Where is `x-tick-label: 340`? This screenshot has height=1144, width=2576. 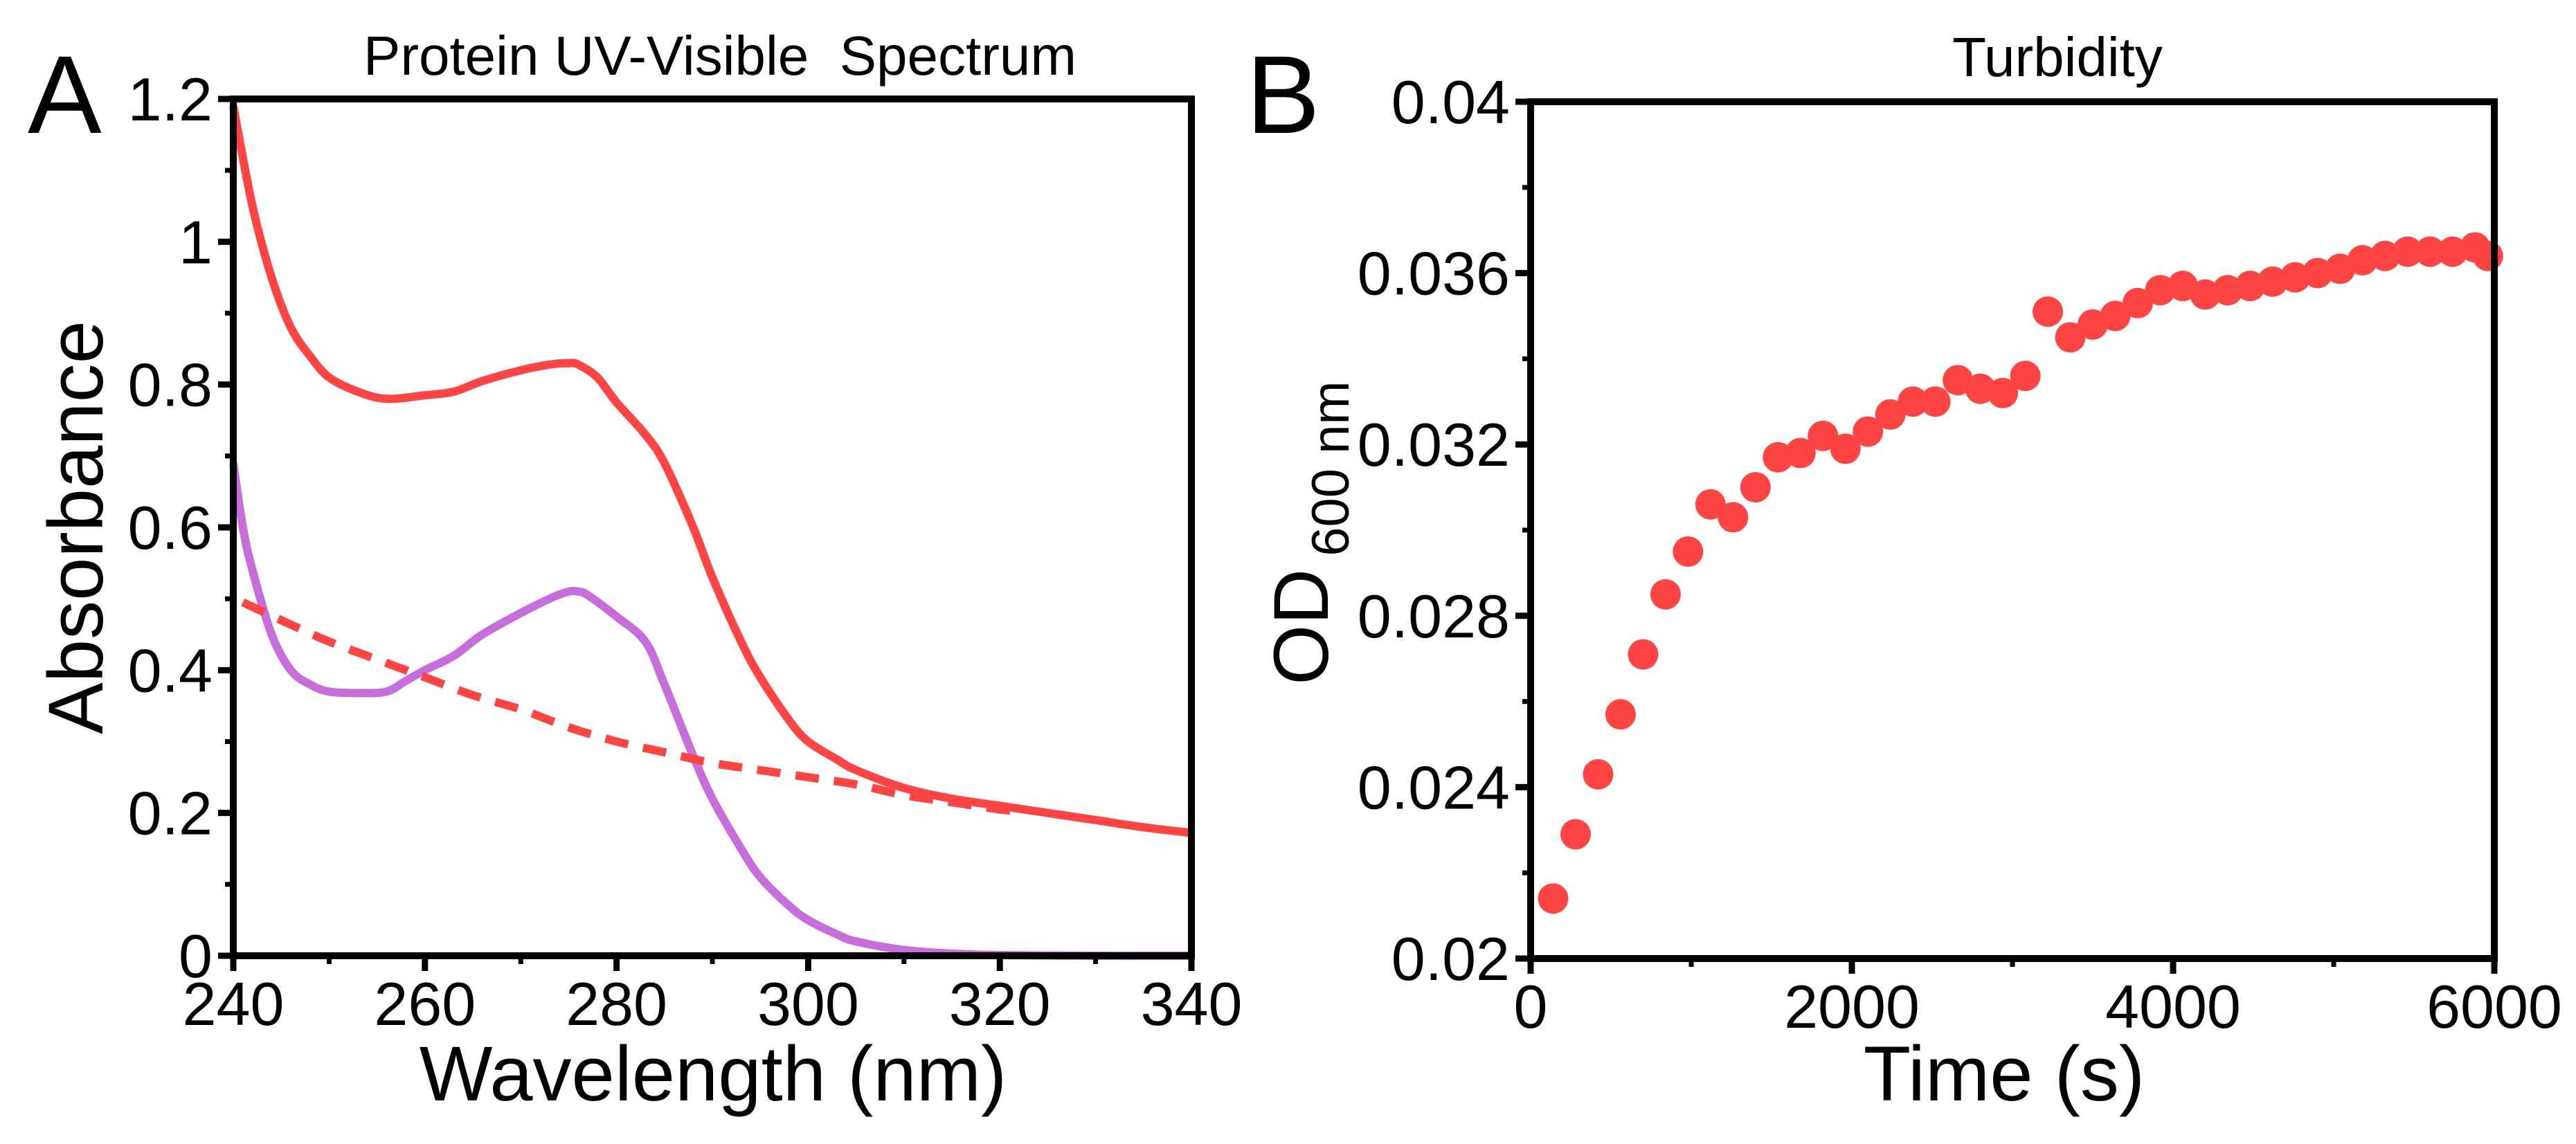 x-tick-label: 340 is located at coordinates (1192, 1004).